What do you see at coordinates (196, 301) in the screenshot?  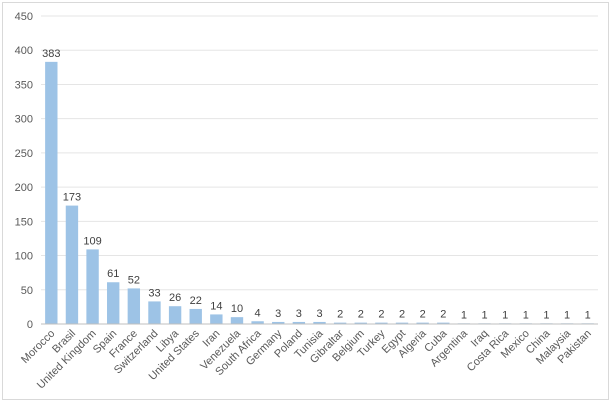 I see `data-label: 22` at bounding box center [196, 301].